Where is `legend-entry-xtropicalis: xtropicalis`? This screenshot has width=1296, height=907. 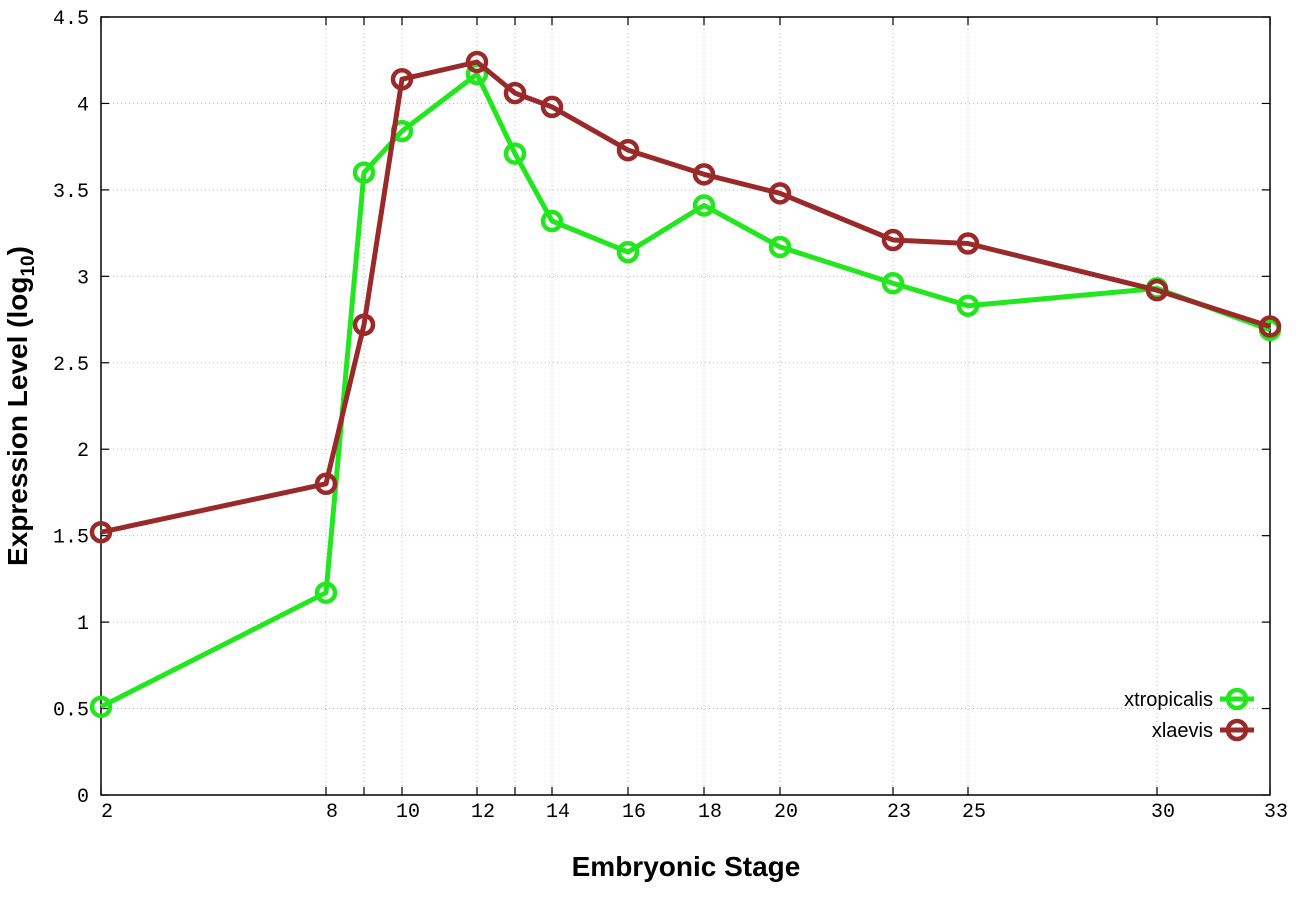 legend-entry-xtropicalis: xtropicalis is located at coordinates (1189, 699).